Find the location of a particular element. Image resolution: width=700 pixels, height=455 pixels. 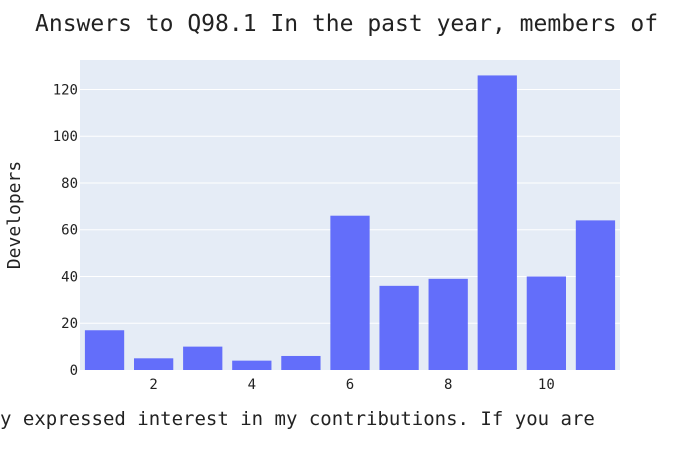

y-tick-label: 100 is located at coordinates (65, 137).